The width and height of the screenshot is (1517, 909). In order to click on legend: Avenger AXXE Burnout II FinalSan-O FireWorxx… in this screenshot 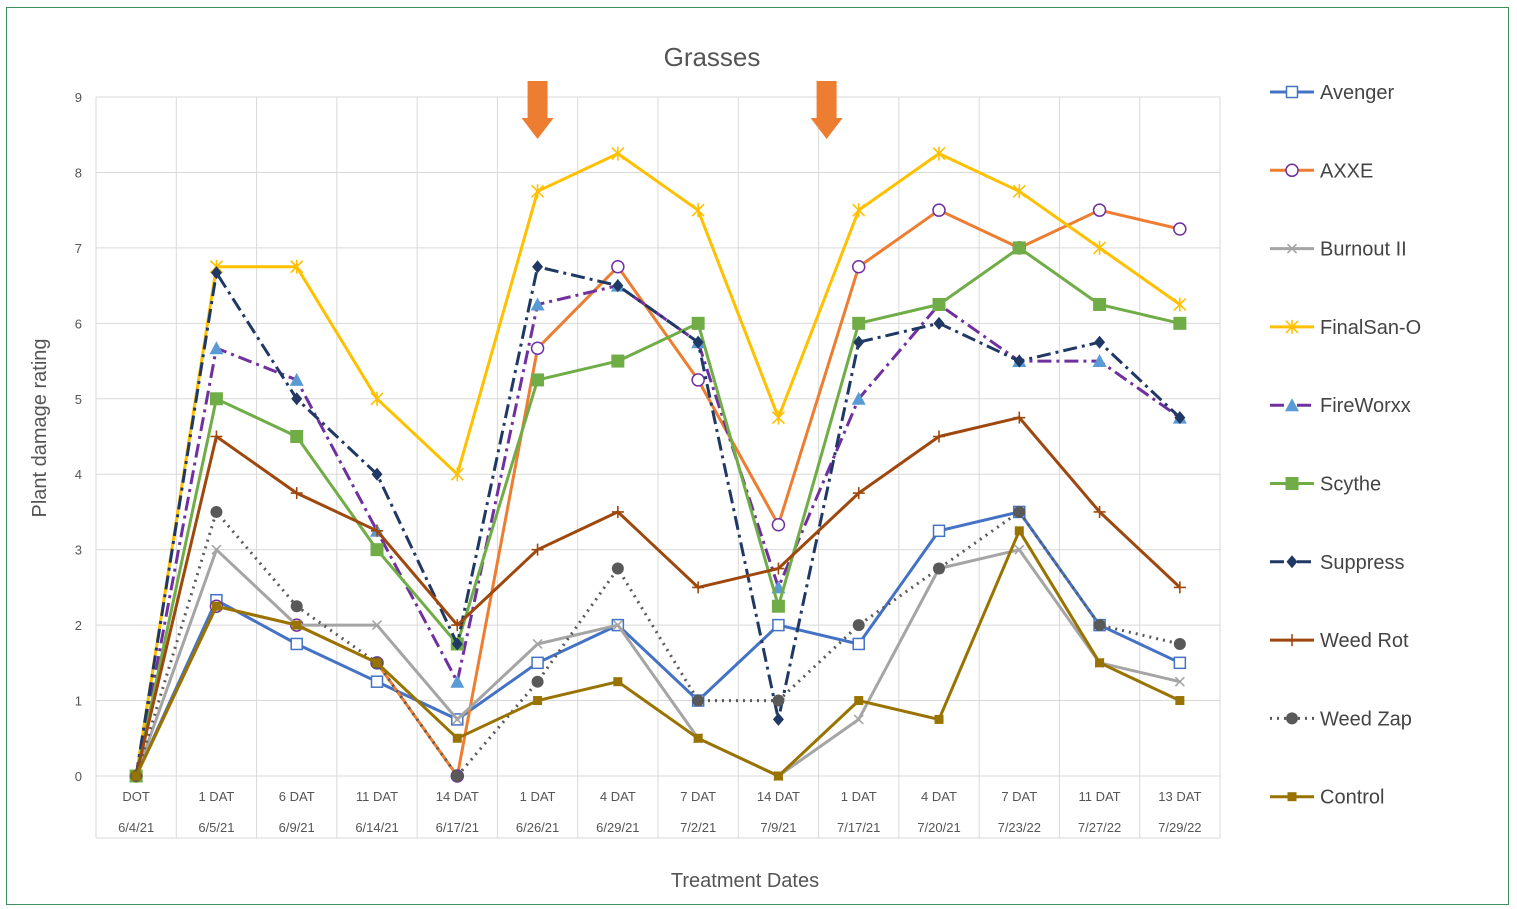, I will do `click(1345, 445)`.